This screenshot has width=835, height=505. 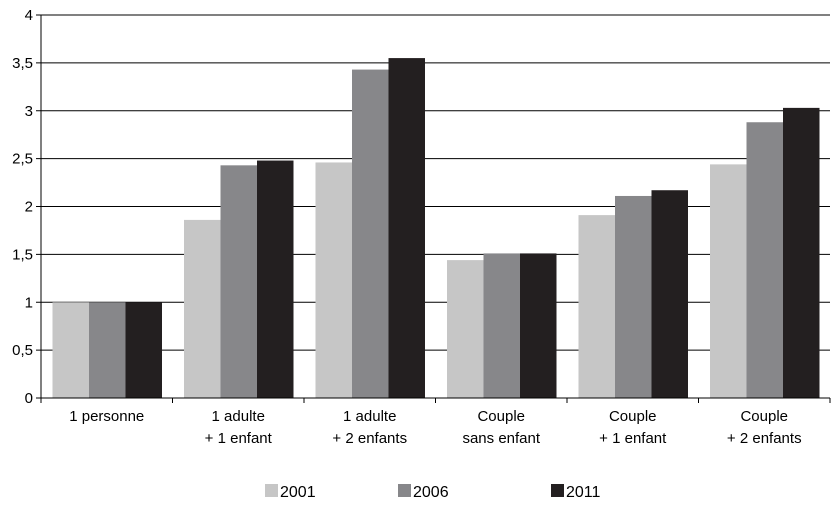 What do you see at coordinates (29, 302) in the screenshot?
I see `y-tick-label: 1` at bounding box center [29, 302].